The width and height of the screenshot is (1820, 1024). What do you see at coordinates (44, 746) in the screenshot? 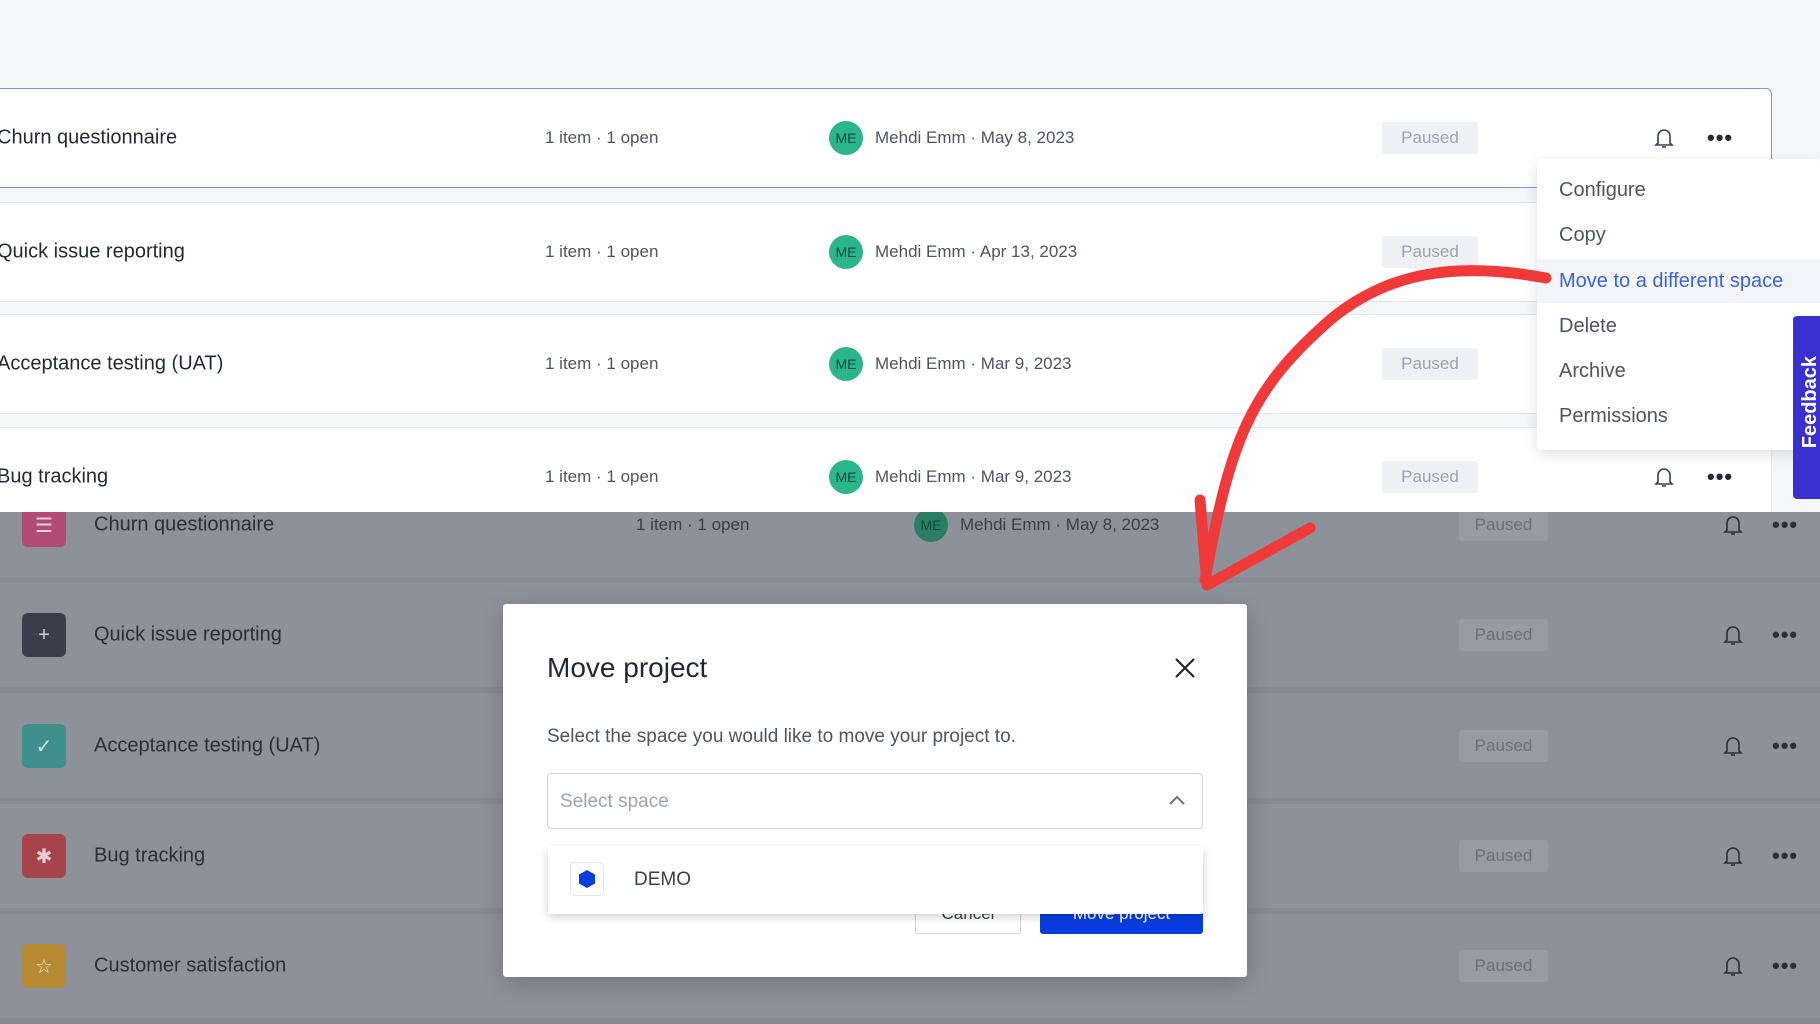
I see `badge-check-icon: ✓` at bounding box center [44, 746].